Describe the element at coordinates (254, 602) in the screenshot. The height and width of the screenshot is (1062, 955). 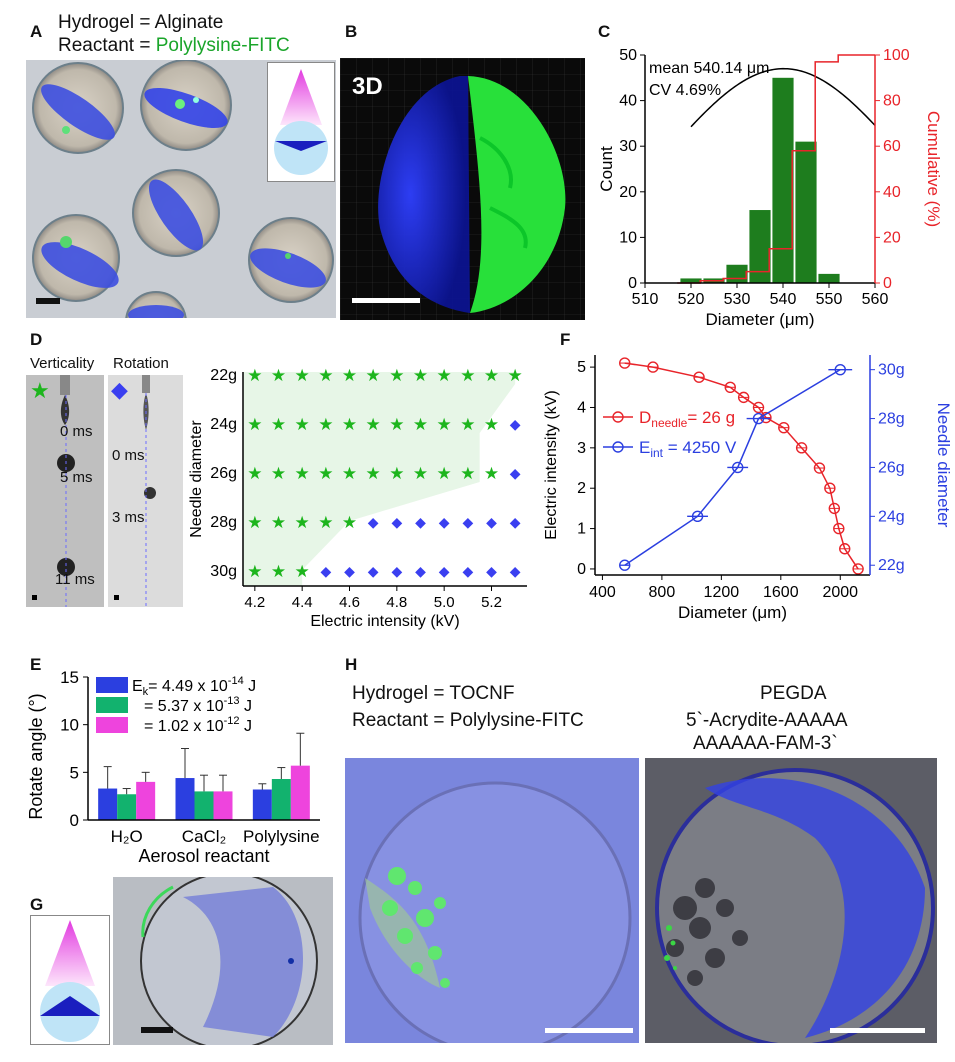
I see `x-tick-label: 4.2` at that location.